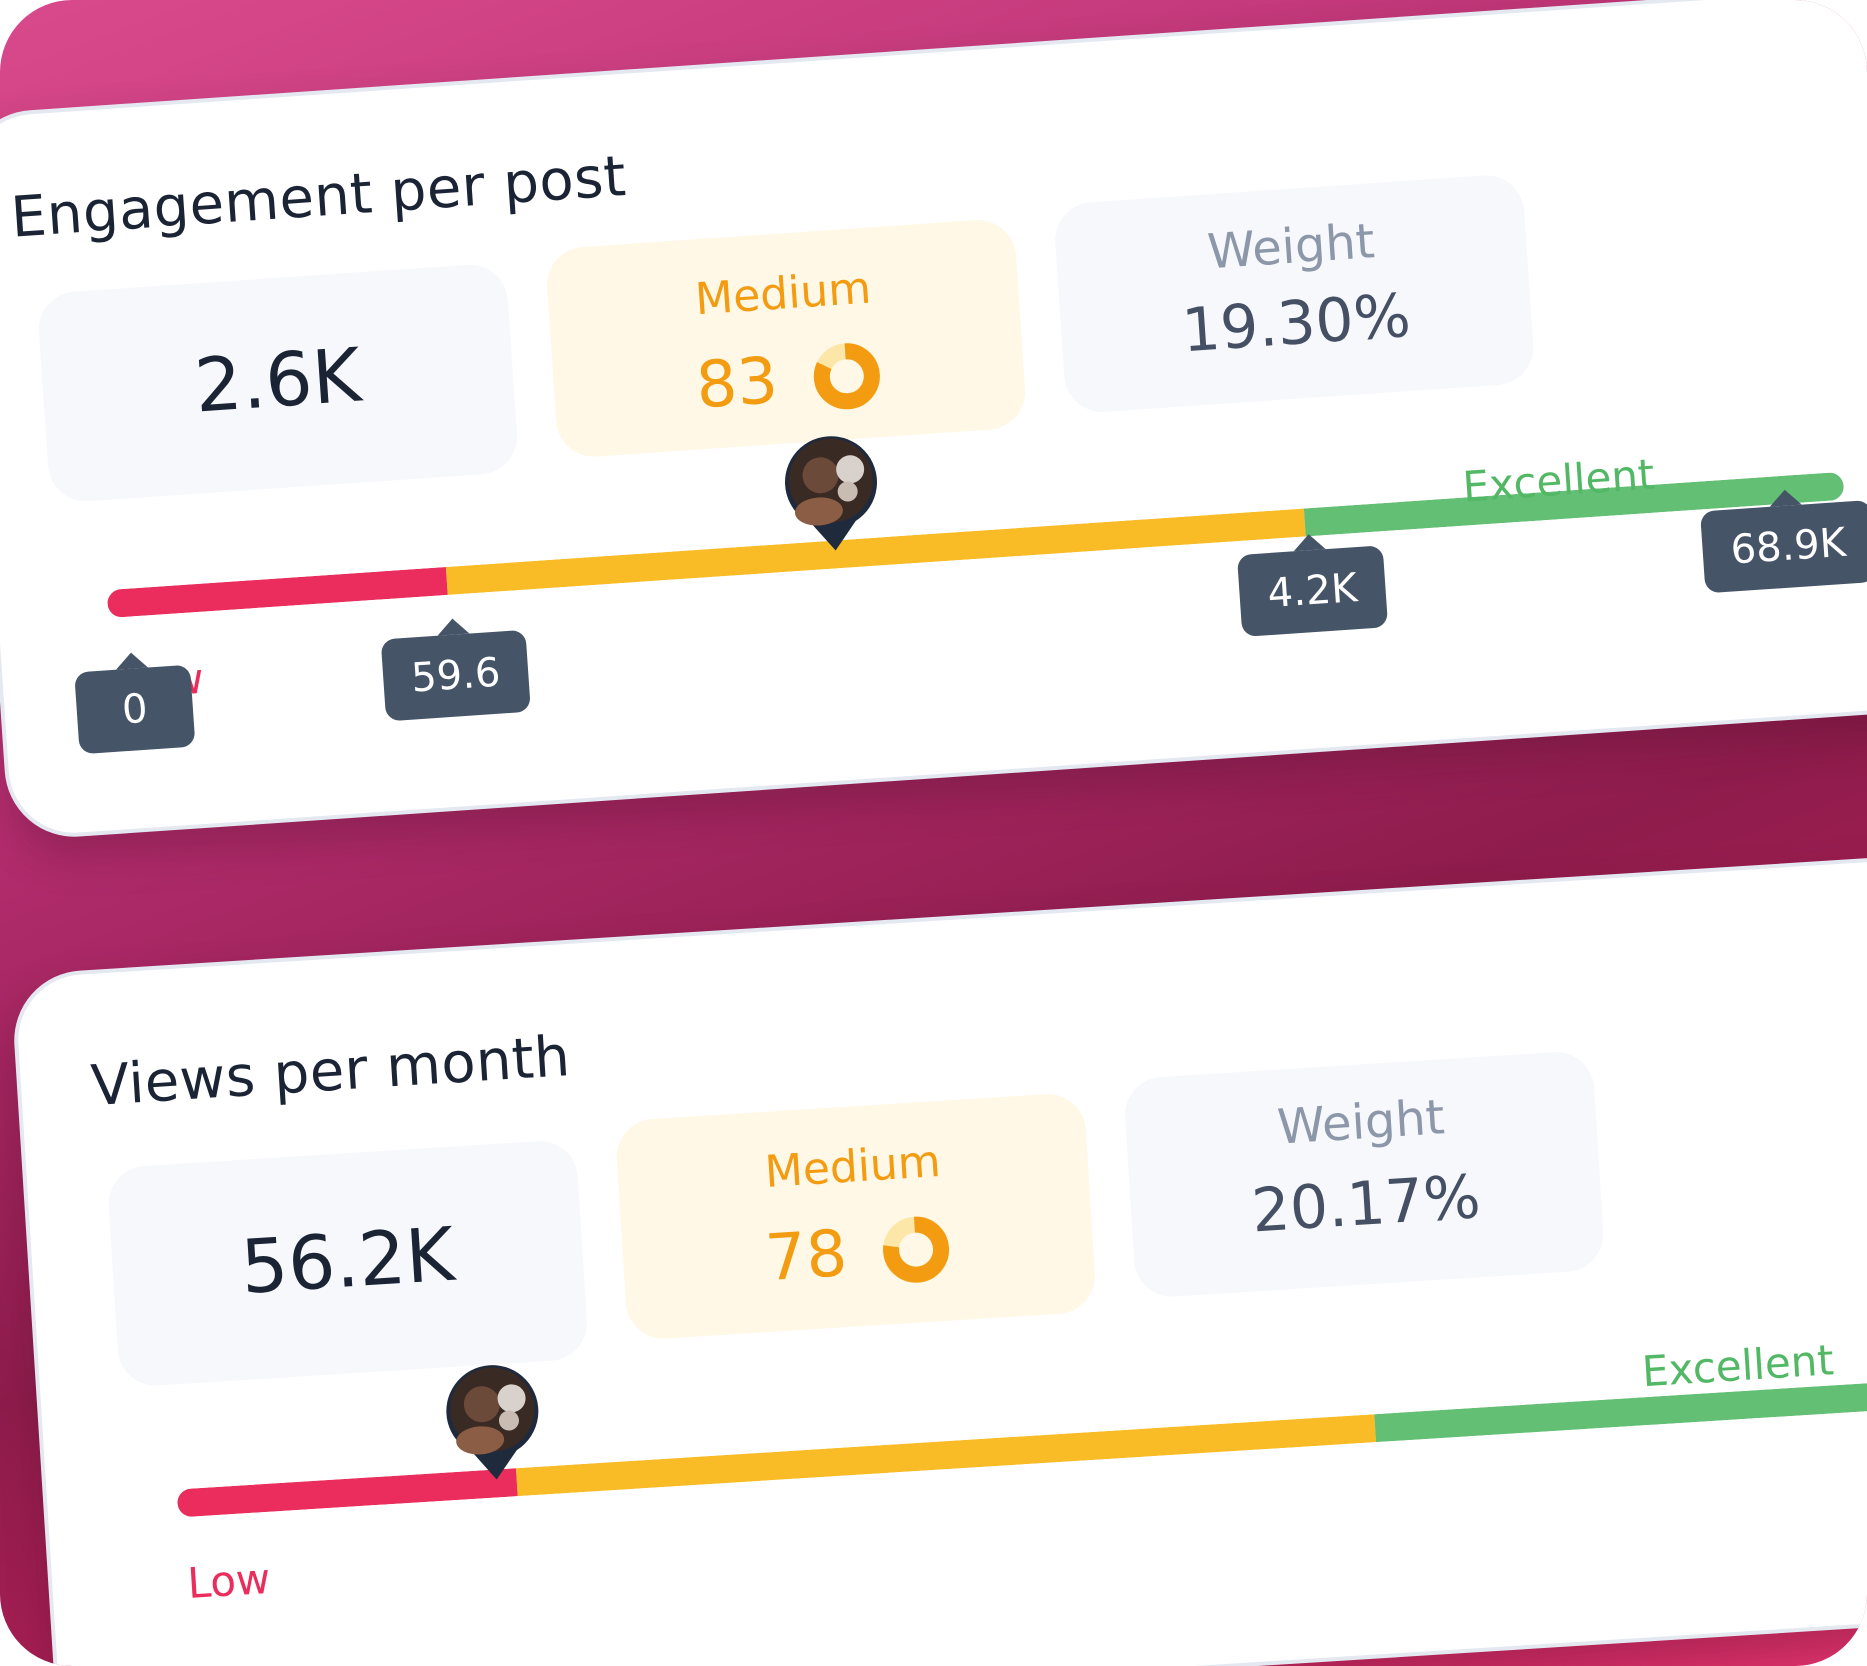  What do you see at coordinates (1783, 546) in the screenshot?
I see `threshold-marker: 68.9K` at bounding box center [1783, 546].